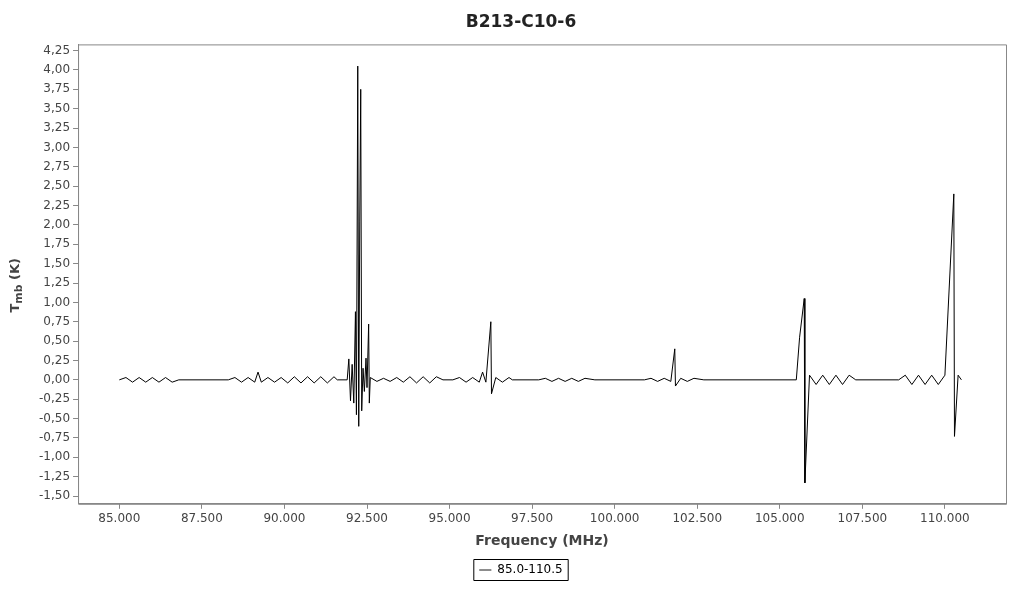 Image resolution: width=1024 pixels, height=600 pixels. Describe the element at coordinates (54, 456) in the screenshot. I see `y-tick-label: -1,00` at that location.